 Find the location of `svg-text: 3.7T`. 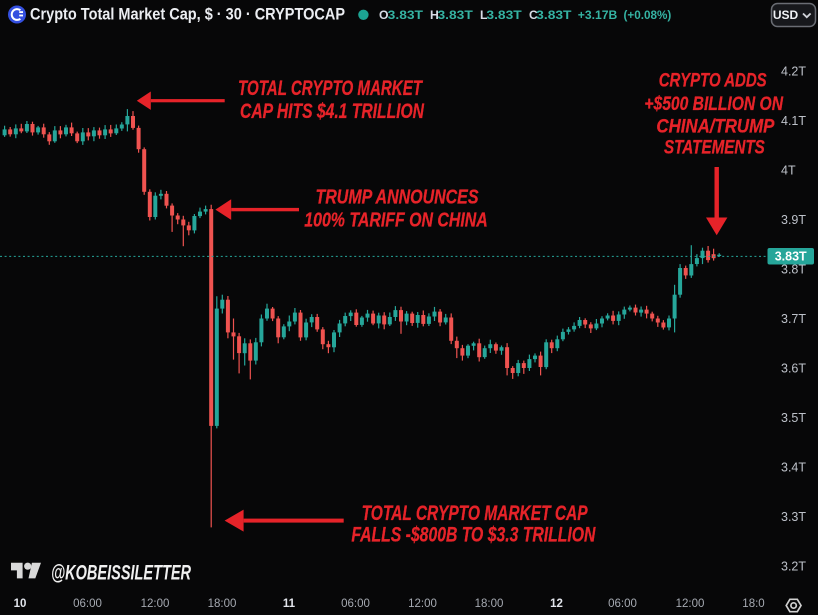

svg-text: 3.7T is located at coordinates (793, 319).